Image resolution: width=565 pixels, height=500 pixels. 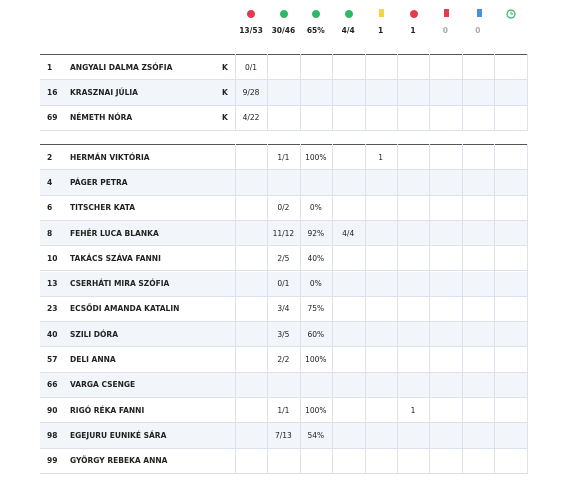 I want to click on player-name: ANGYALI DALMA ZSÓFIA, so click(x=121, y=67).